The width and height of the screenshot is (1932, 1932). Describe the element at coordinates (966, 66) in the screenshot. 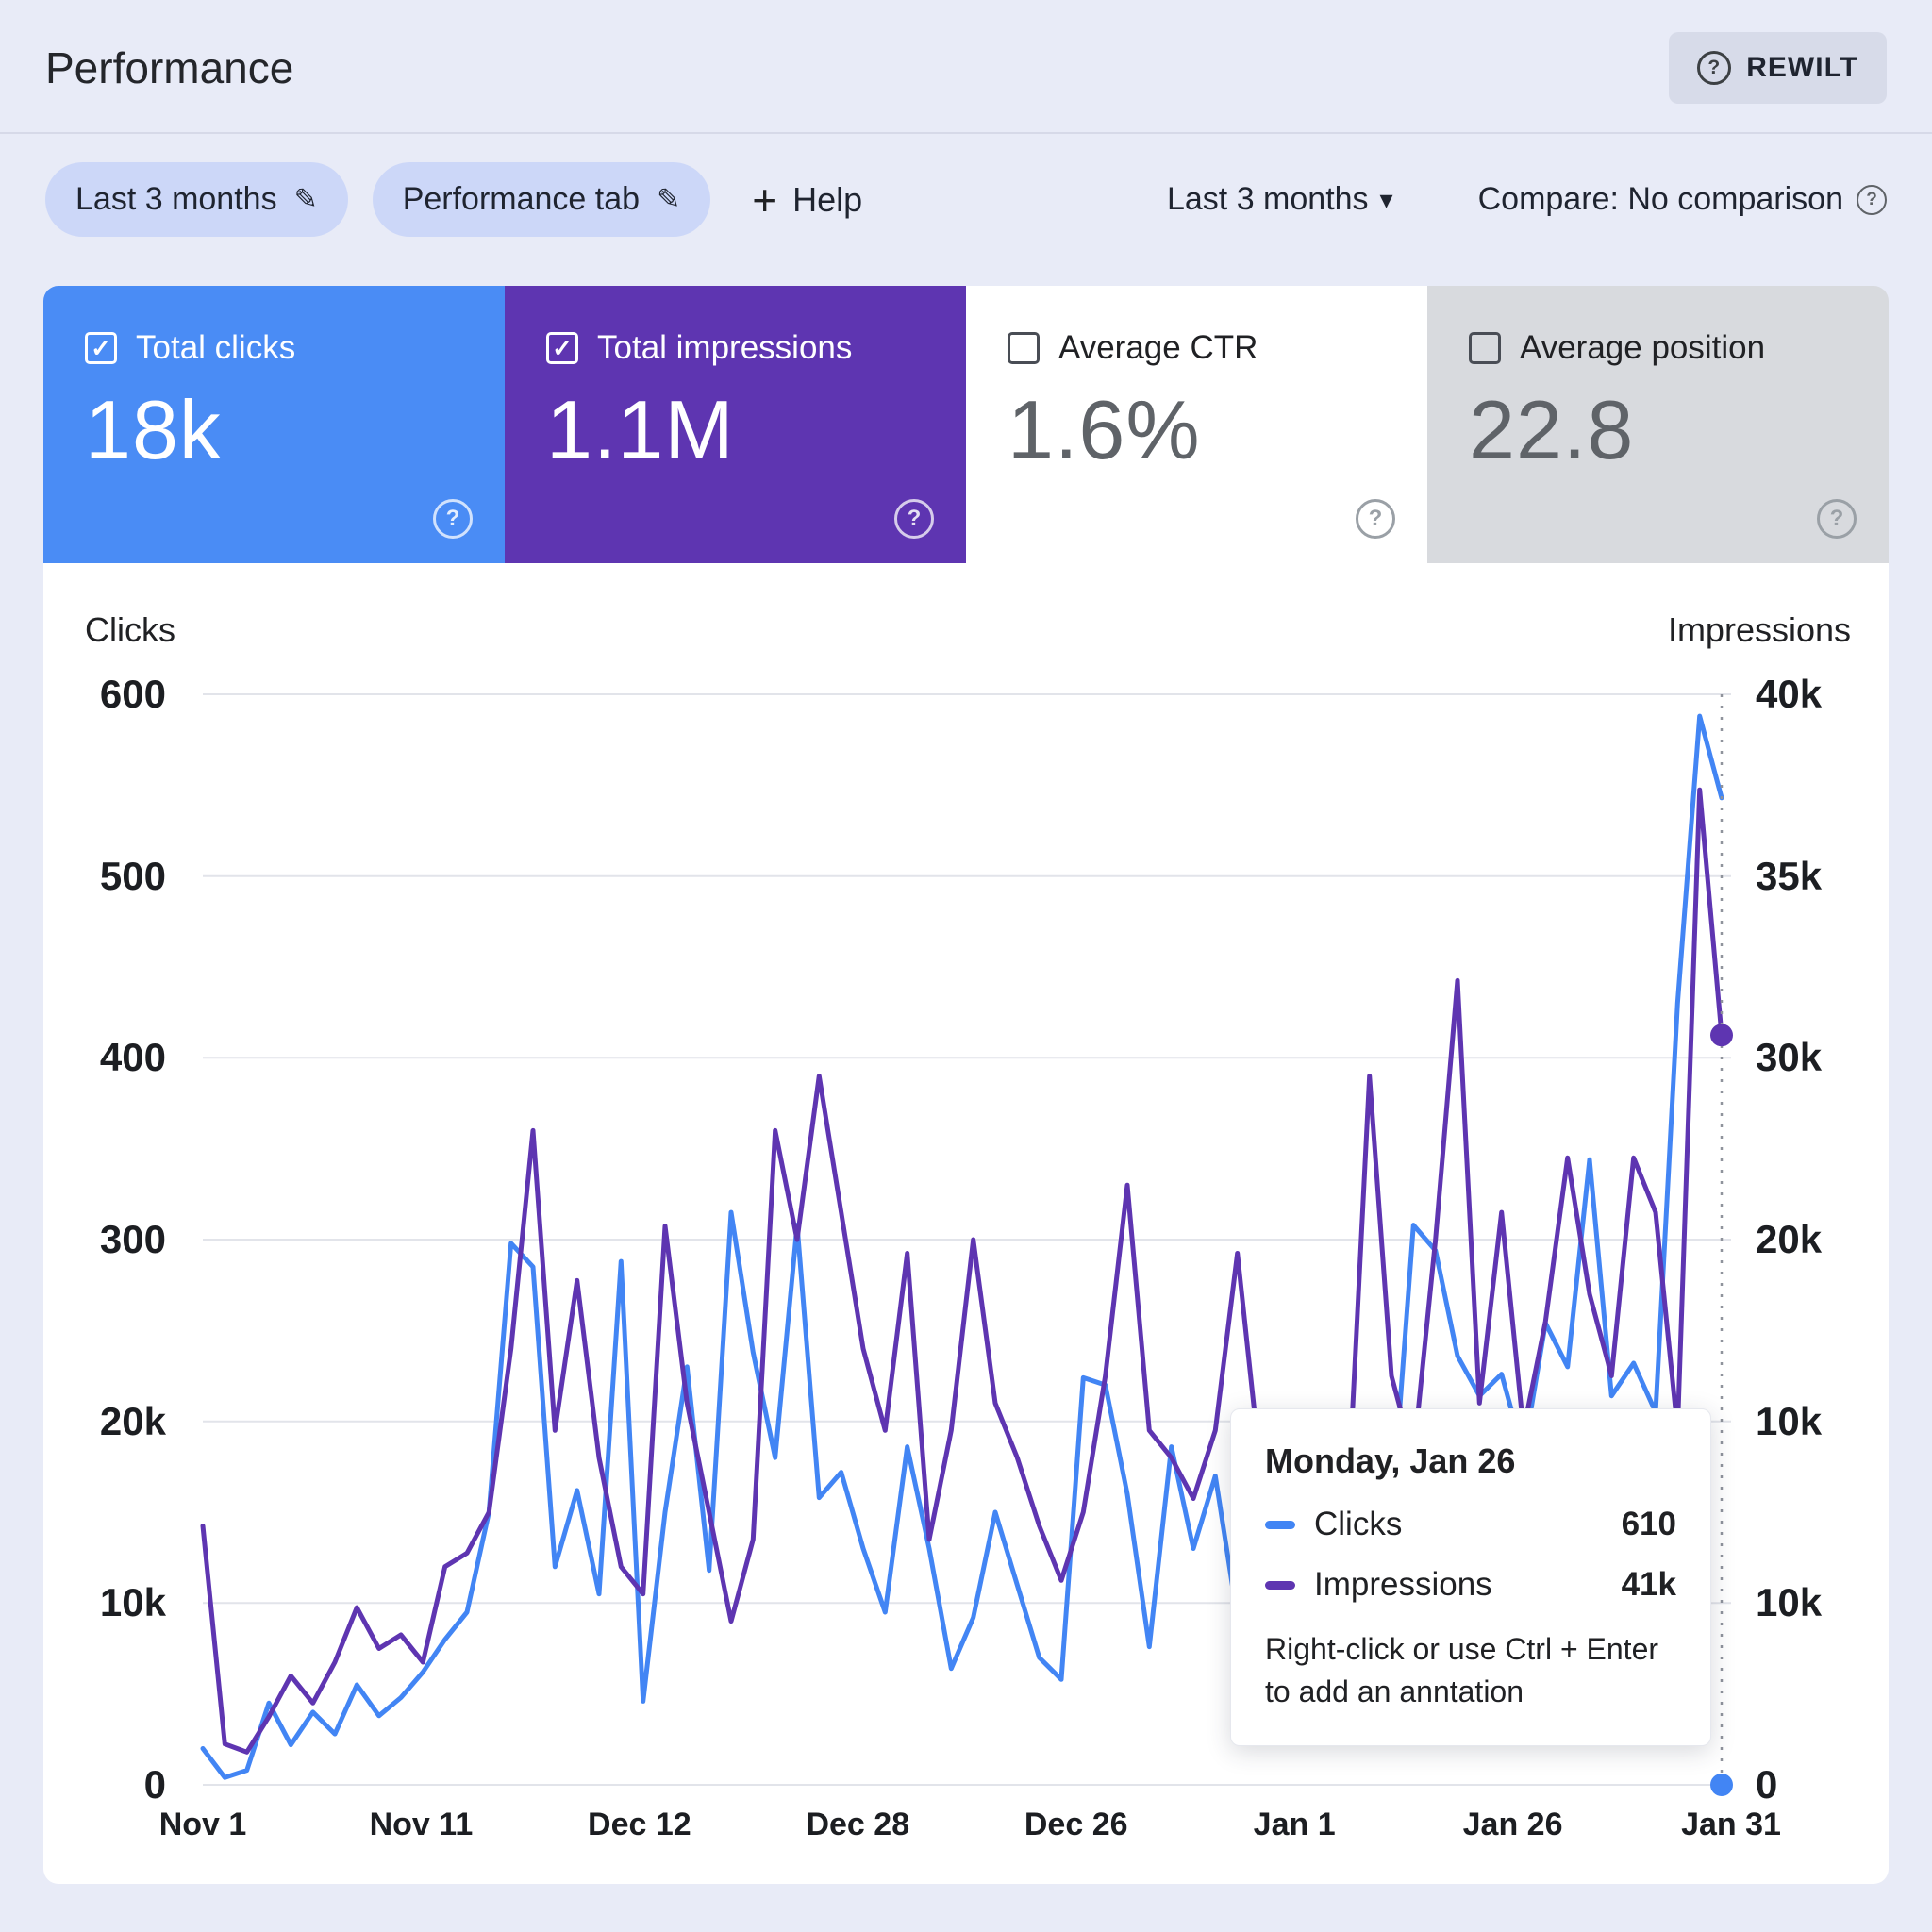

I see `page-header: Performance ? REWILT` at that location.